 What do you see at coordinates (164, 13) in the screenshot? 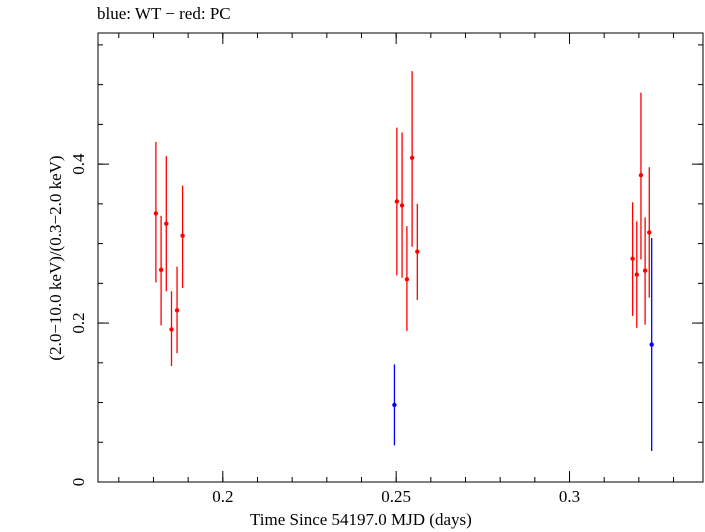
I see `chart-title: blue: WT − red: PC` at bounding box center [164, 13].